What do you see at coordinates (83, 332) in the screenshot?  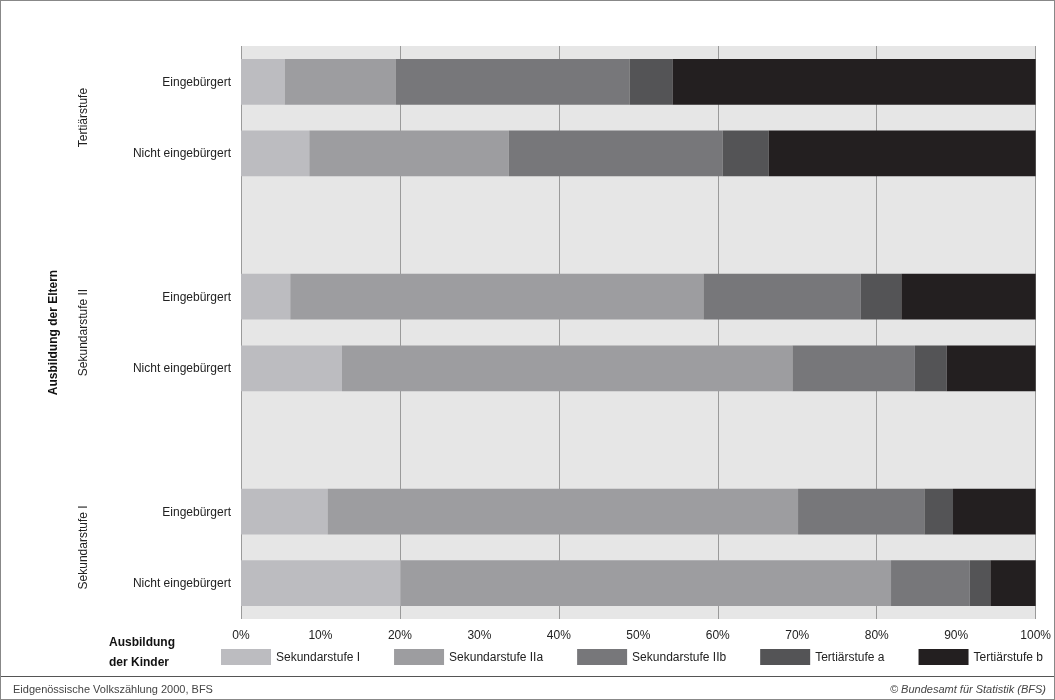 I see `text: Sekundarstufe II` at bounding box center [83, 332].